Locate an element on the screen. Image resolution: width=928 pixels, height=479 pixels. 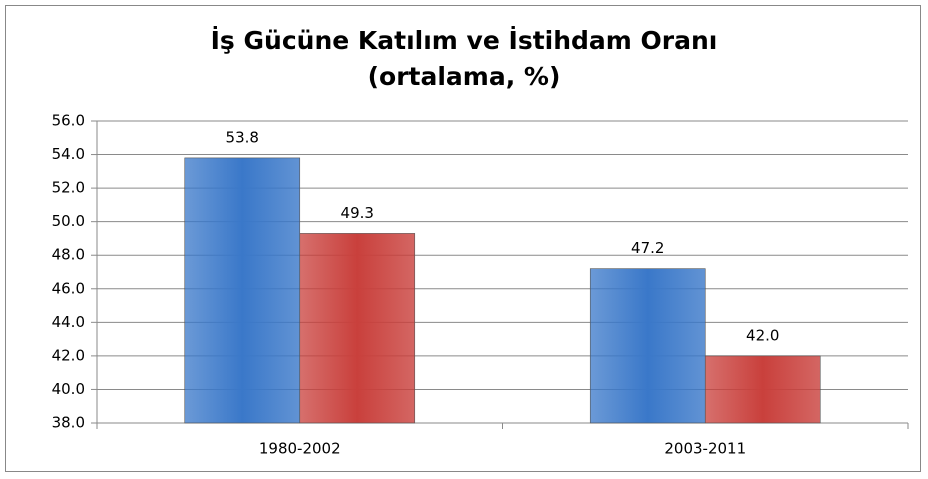
y-tick-label: 38.0 is located at coordinates (68, 423).